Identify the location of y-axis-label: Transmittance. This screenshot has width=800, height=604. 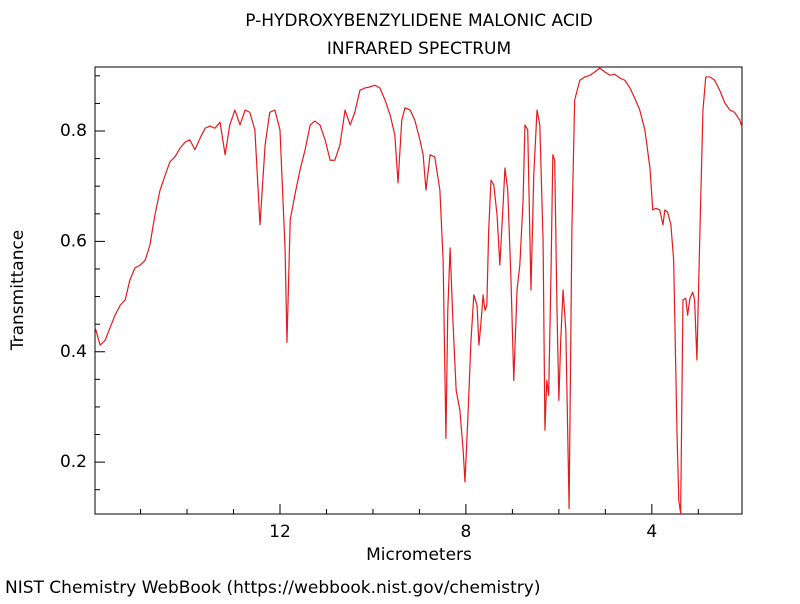
(18, 291).